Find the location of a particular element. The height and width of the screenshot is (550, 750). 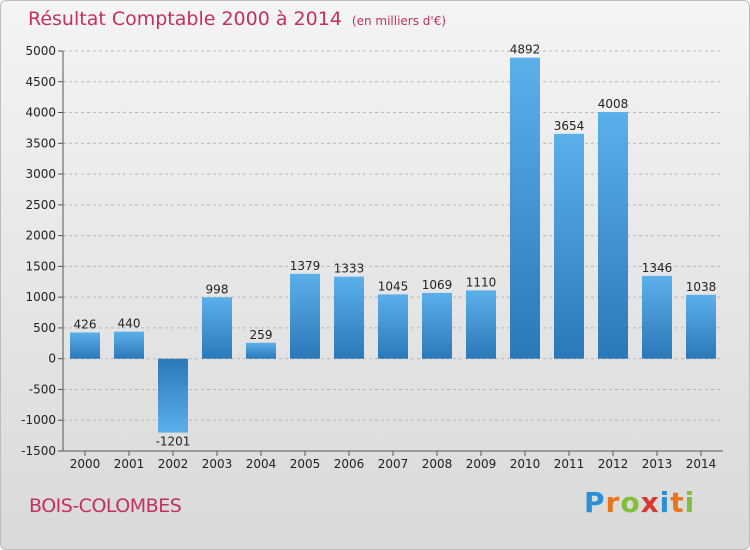

data-label-2001: 440 is located at coordinates (129, 324).